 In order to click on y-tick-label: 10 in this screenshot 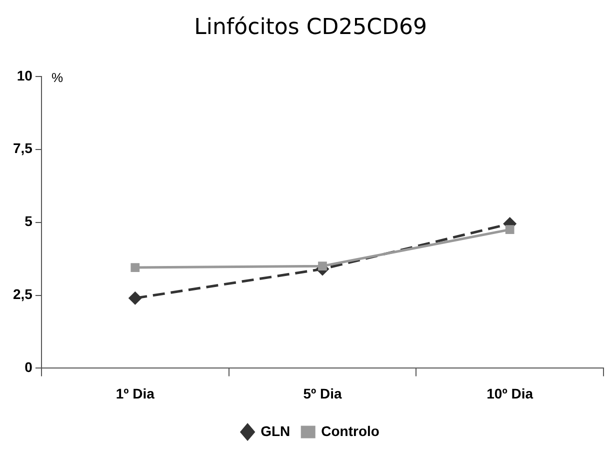, I will do `click(24, 75)`.